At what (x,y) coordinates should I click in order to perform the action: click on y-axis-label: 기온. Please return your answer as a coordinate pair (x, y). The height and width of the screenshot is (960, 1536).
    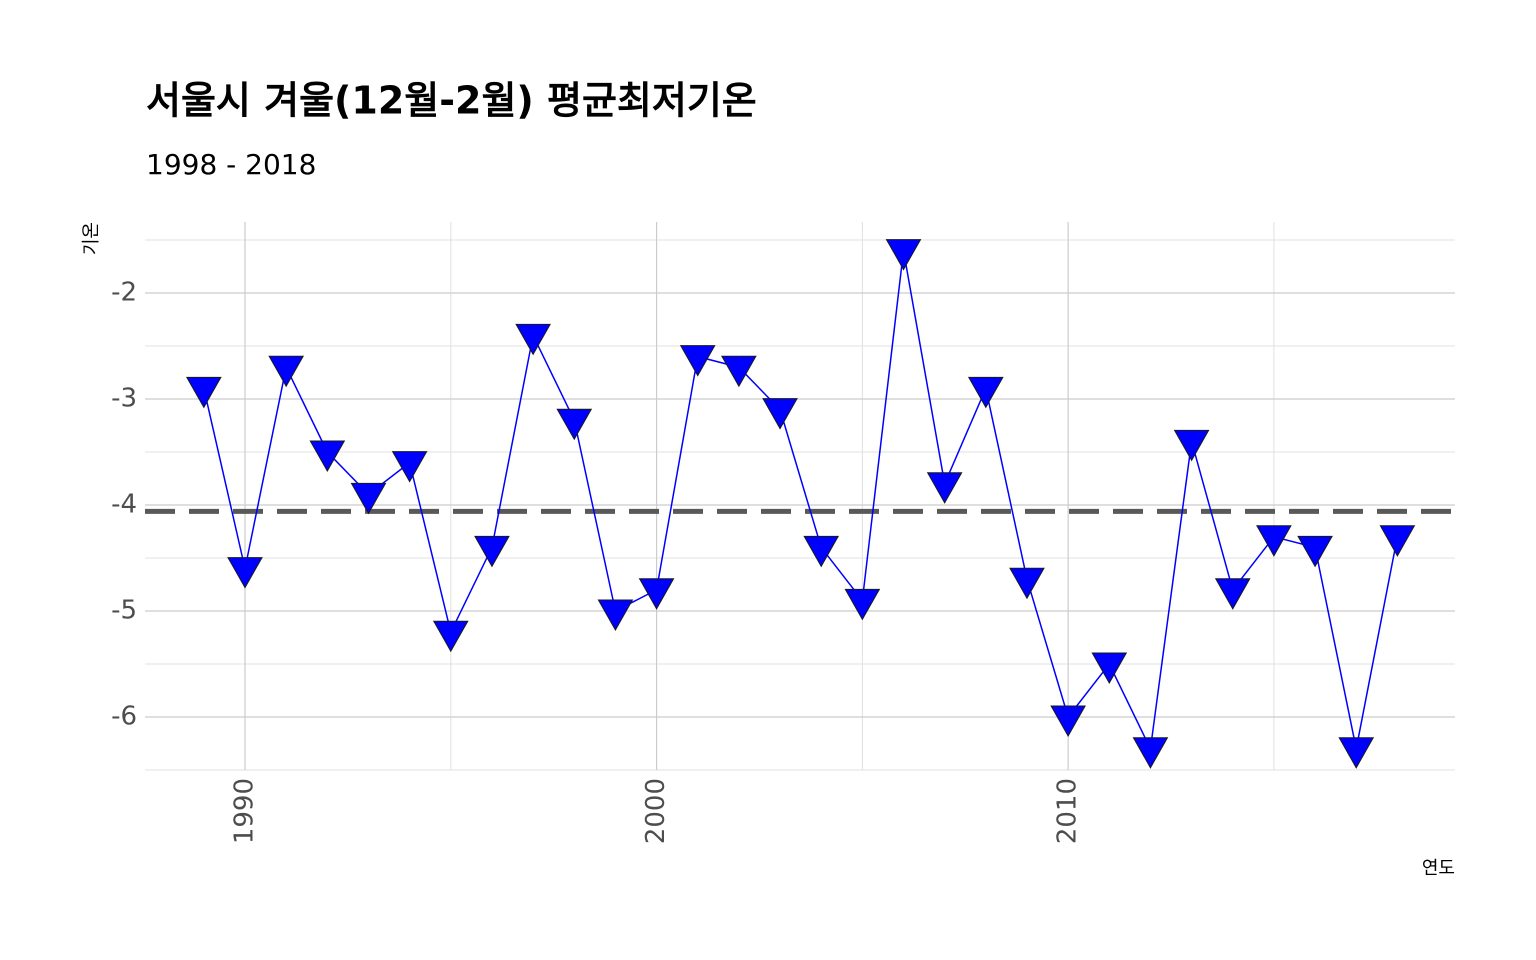
    Looking at the image, I should click on (91, 238).